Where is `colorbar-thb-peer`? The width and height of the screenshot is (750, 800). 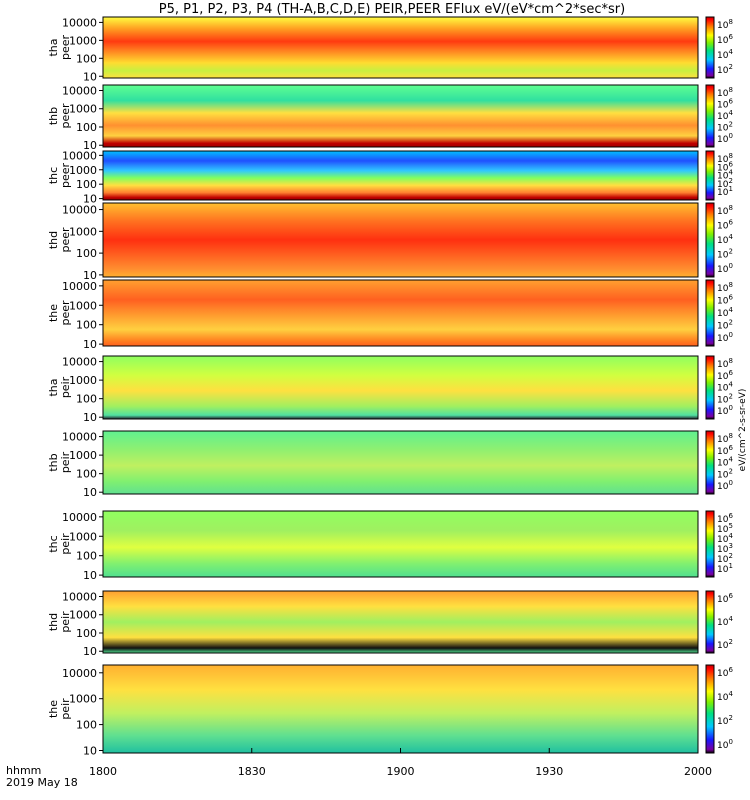
colorbar-thb-peer is located at coordinates (710, 116).